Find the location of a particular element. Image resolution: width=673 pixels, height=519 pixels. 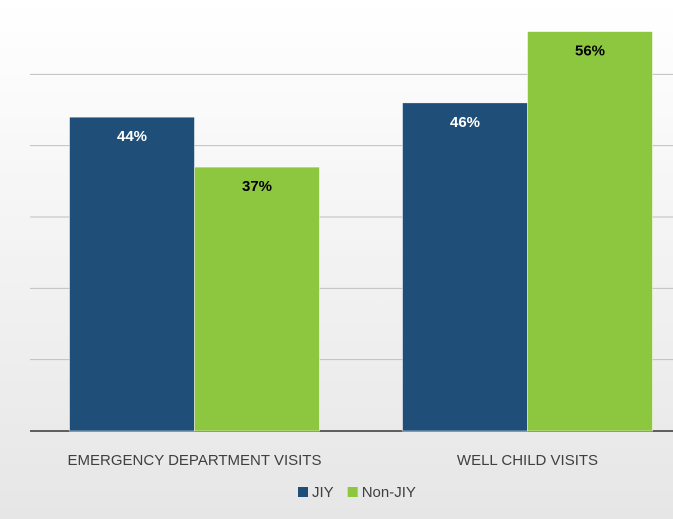

x-tick-label: WELL CHILD VISITS is located at coordinates (527, 460).